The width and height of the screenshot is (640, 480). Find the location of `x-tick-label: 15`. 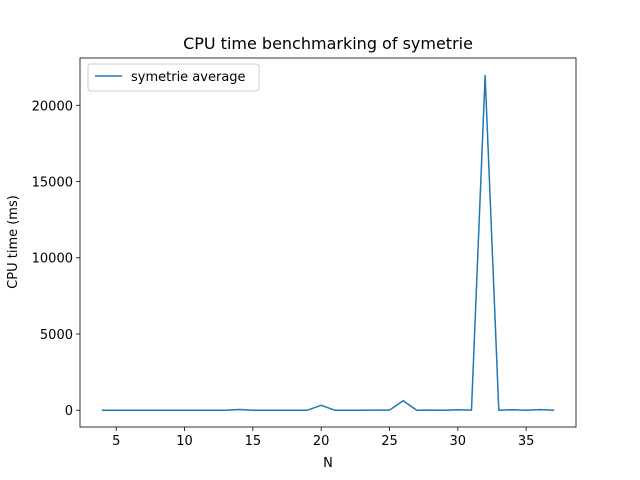

x-tick-label: 15 is located at coordinates (253, 441).